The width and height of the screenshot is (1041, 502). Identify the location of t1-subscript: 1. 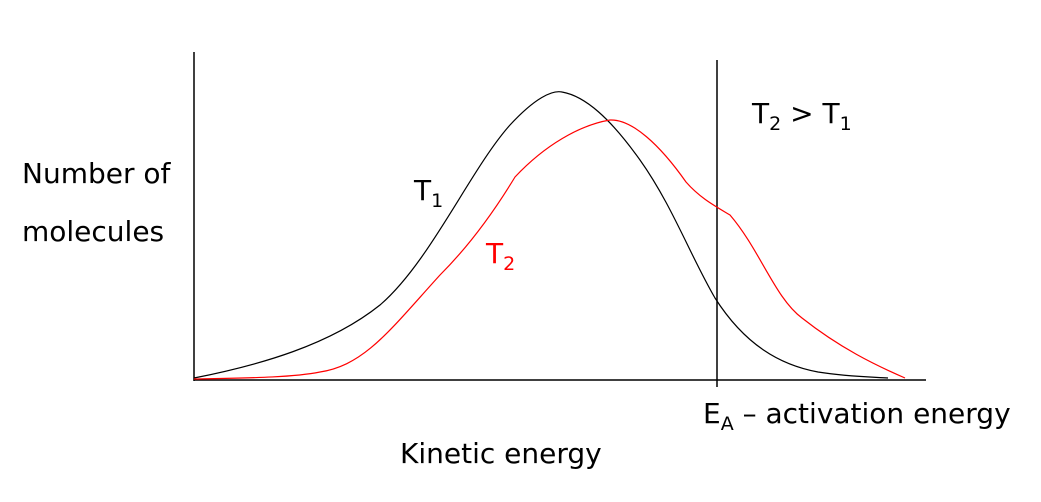
(437, 201).